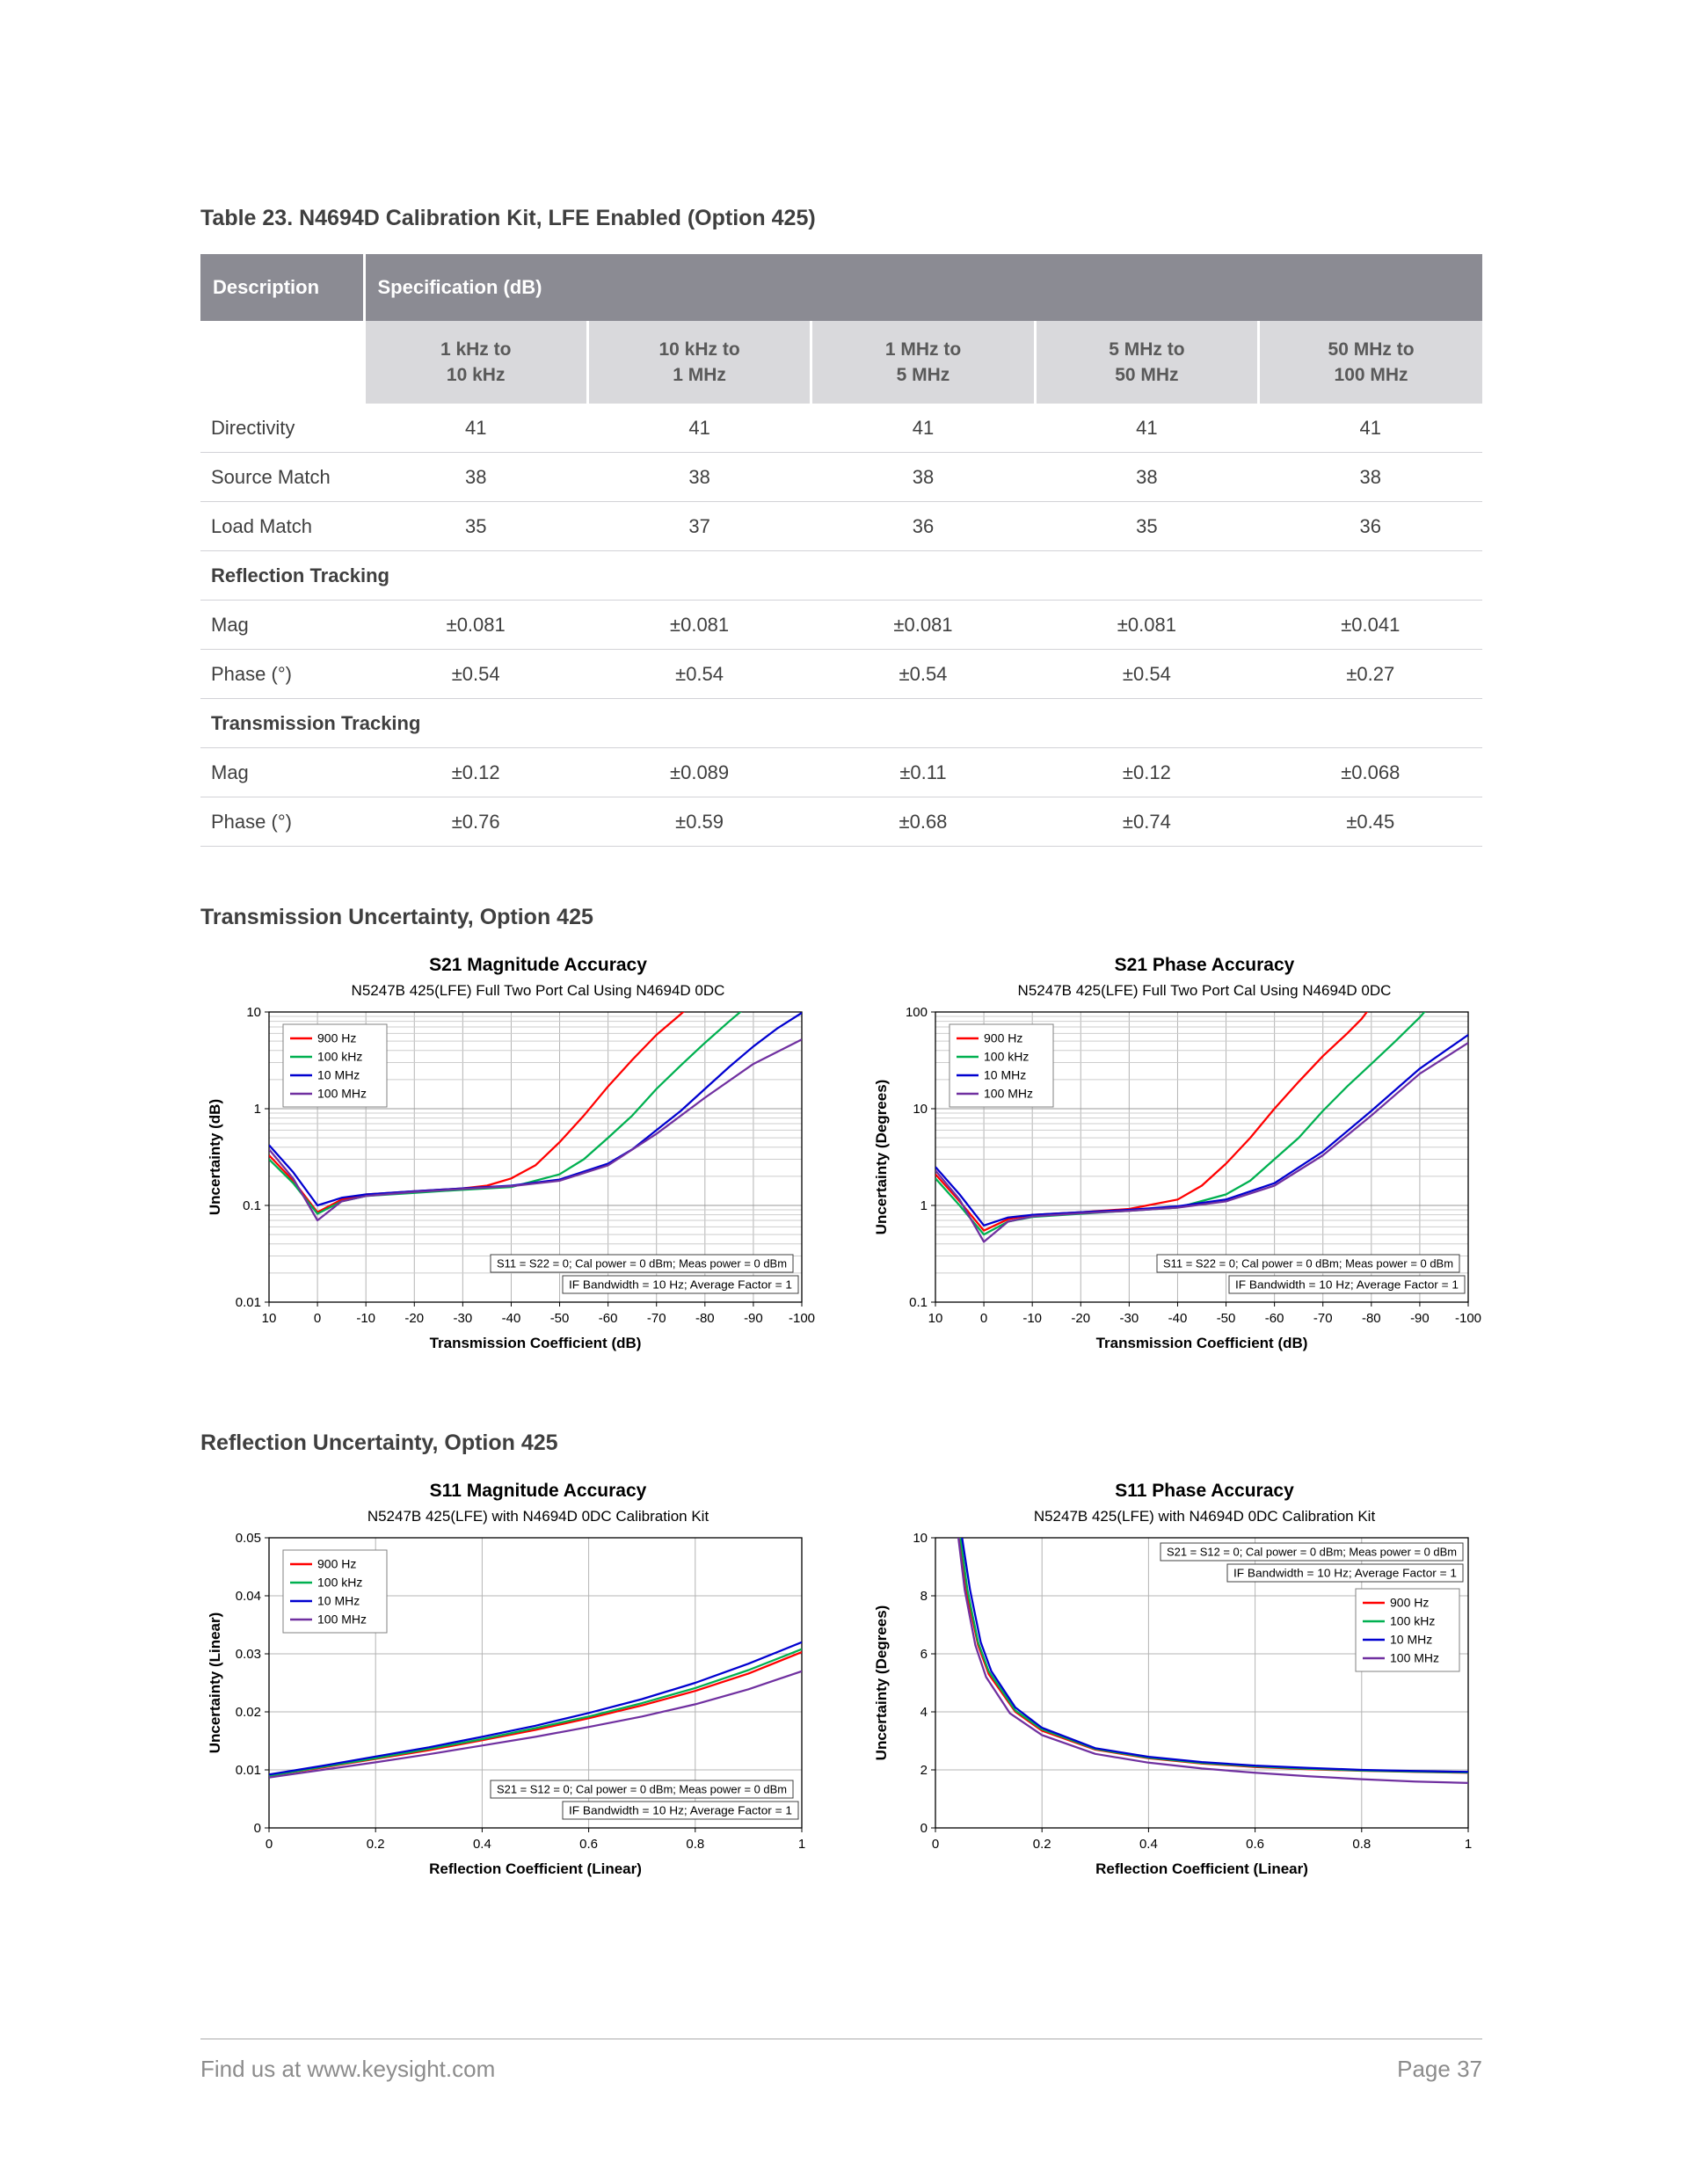 The height and width of the screenshot is (2184, 1688). Describe the element at coordinates (924, 1654) in the screenshot. I see `svg-text: 6` at that location.